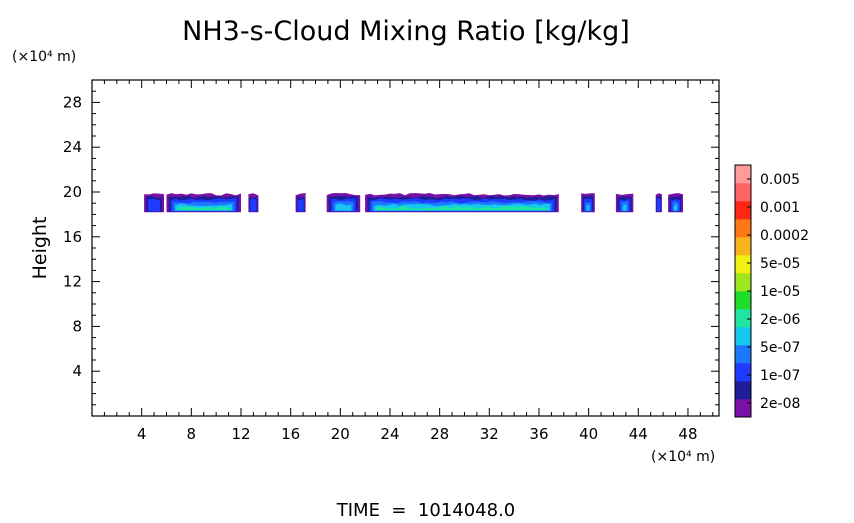 The height and width of the screenshot is (523, 854). What do you see at coordinates (638, 434) in the screenshot?
I see `x-tick-label: 44` at bounding box center [638, 434].